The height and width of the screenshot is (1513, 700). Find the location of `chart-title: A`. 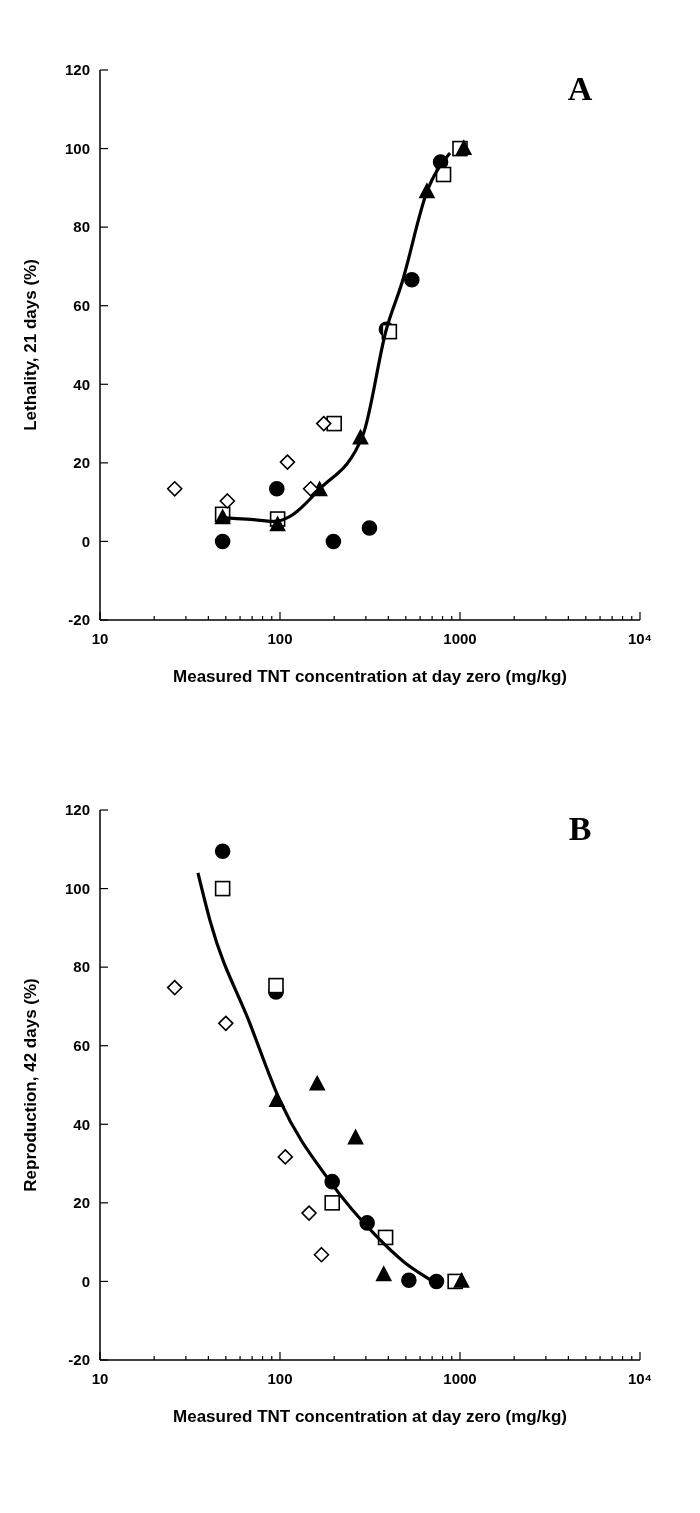

chart-title: A is located at coordinates (580, 88).